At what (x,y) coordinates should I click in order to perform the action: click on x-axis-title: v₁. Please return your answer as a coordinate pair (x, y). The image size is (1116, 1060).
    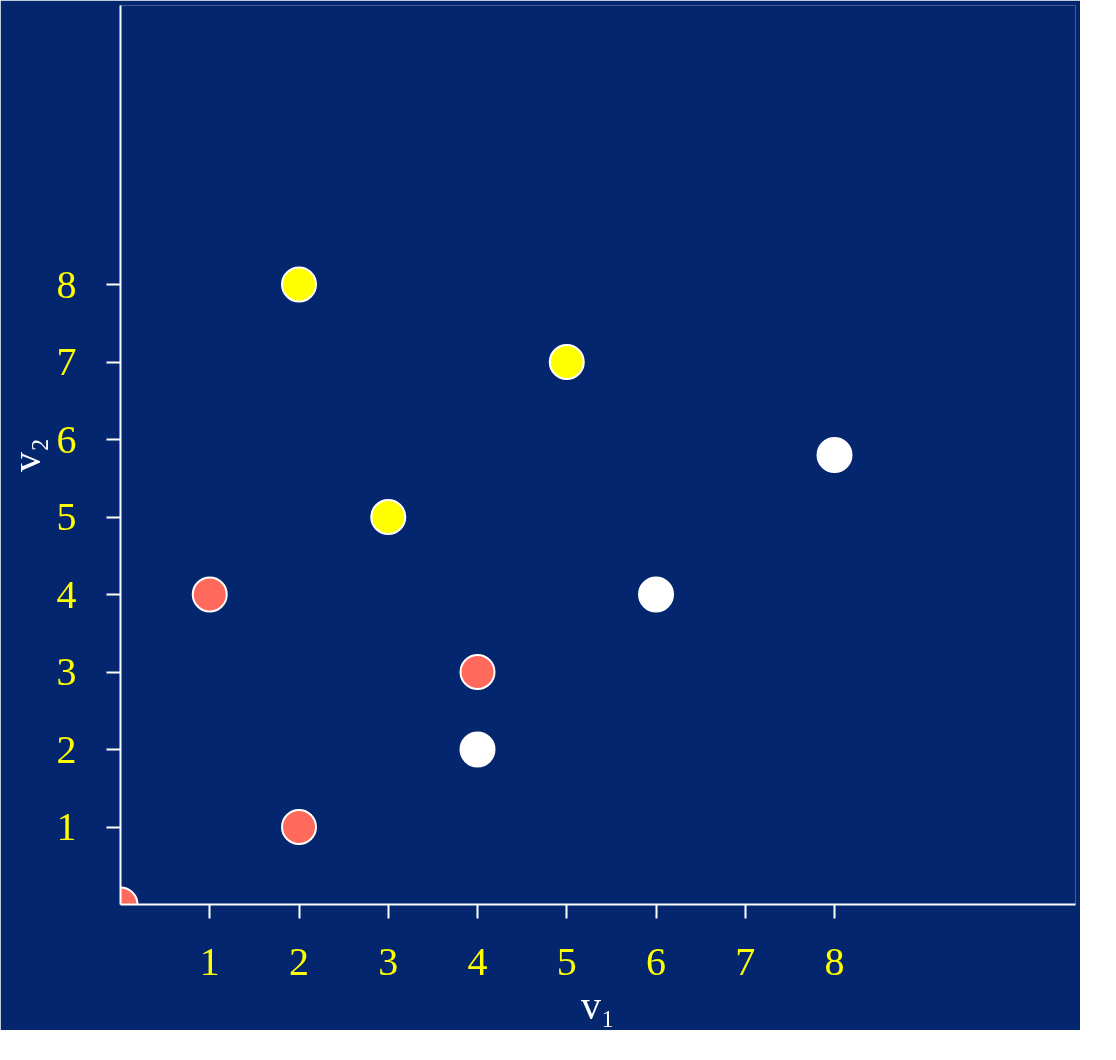
    Looking at the image, I should click on (598, 1005).